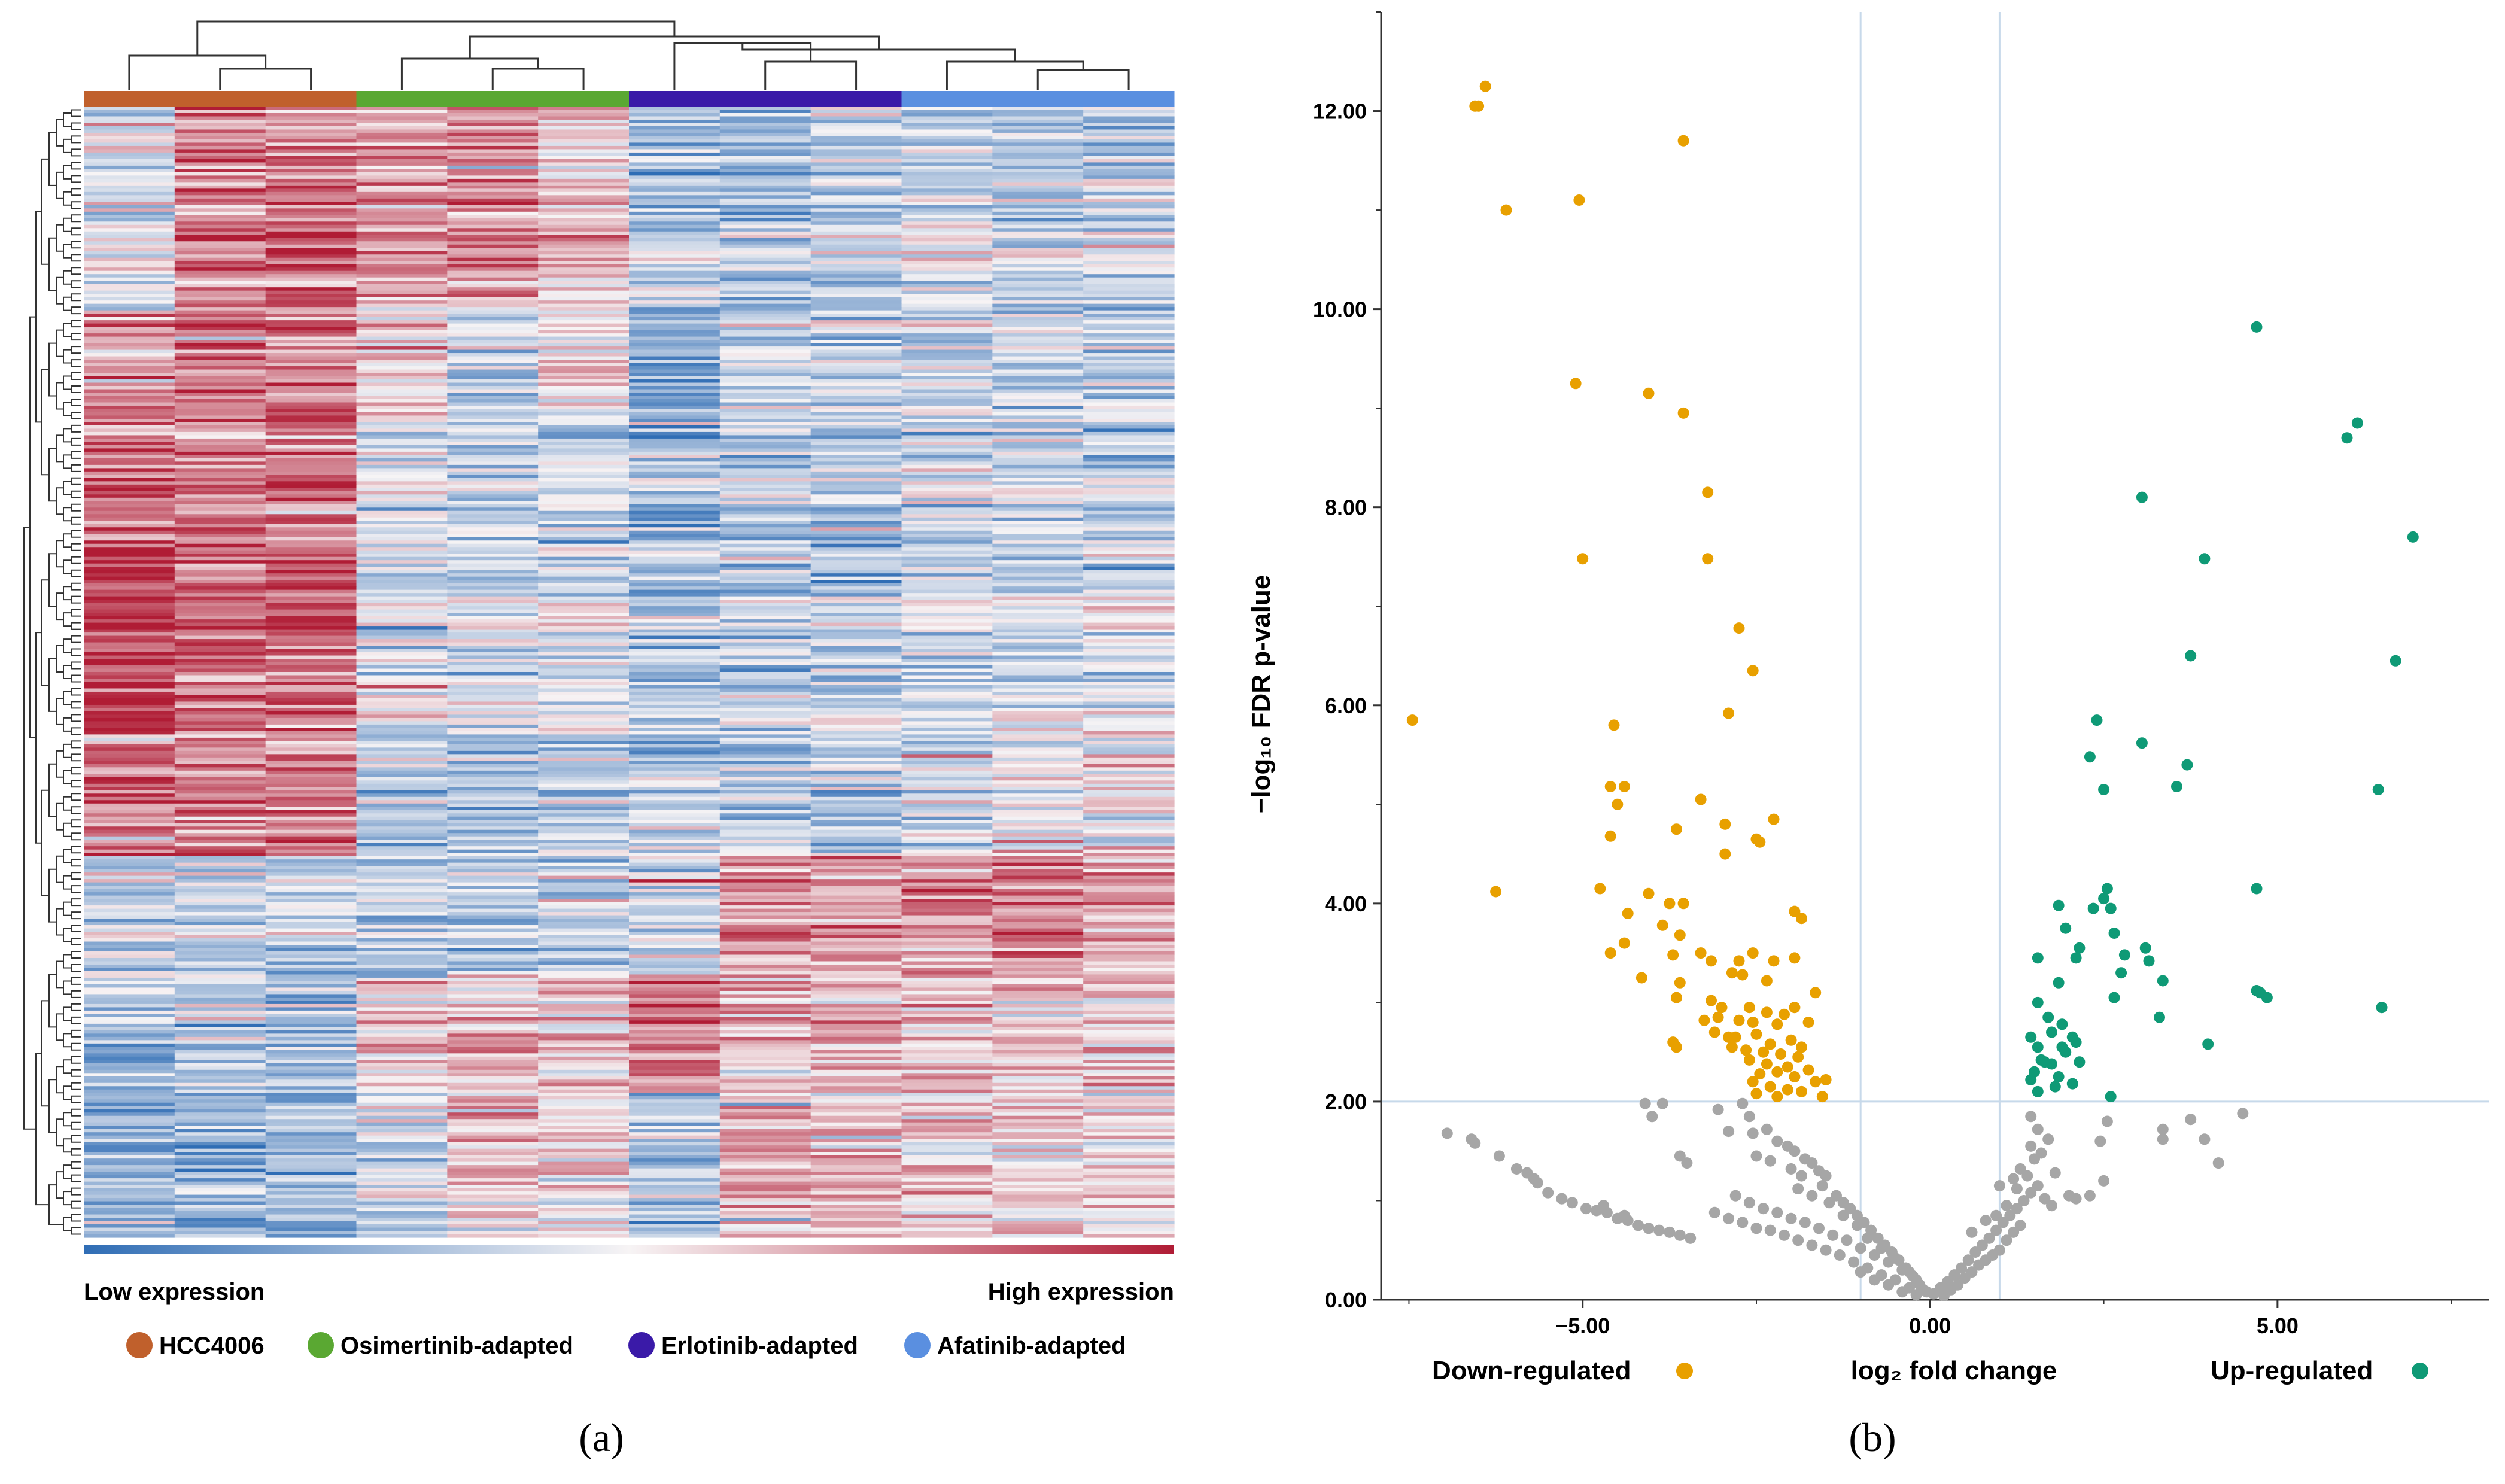 The height and width of the screenshot is (1484, 2505). I want to click on up-regulated-point, so click(2038, 958).